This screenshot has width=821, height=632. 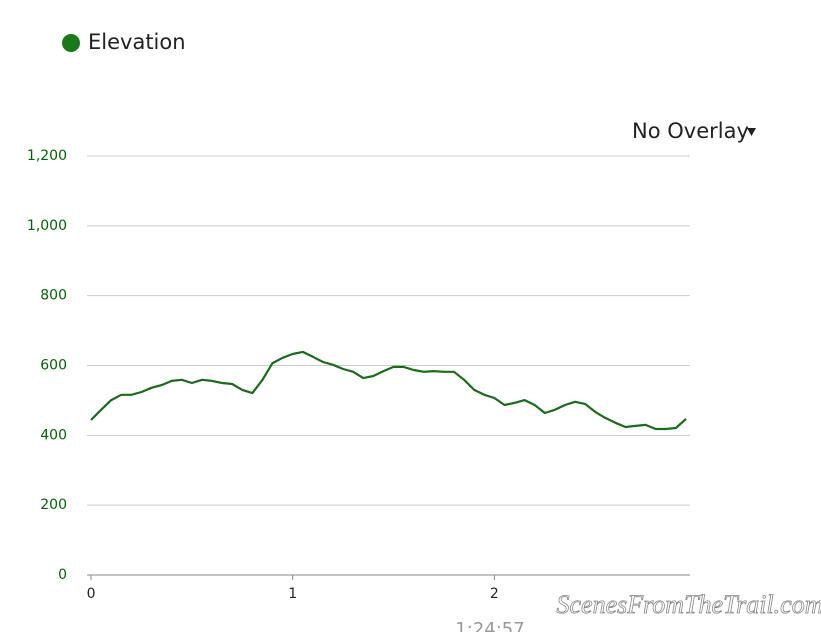 What do you see at coordinates (47, 226) in the screenshot?
I see `y-tick-label: 1,000` at bounding box center [47, 226].